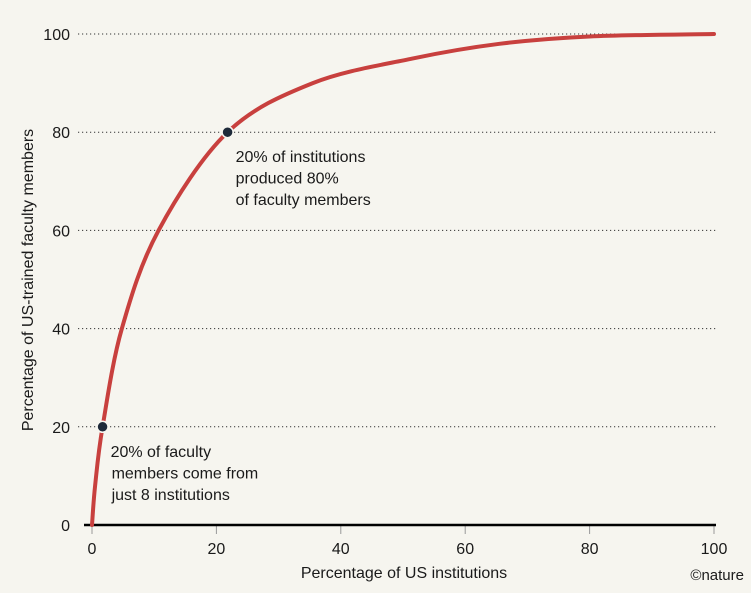 This screenshot has width=751, height=593. What do you see at coordinates (714, 549) in the screenshot?
I see `x-tick-label: 100` at bounding box center [714, 549].